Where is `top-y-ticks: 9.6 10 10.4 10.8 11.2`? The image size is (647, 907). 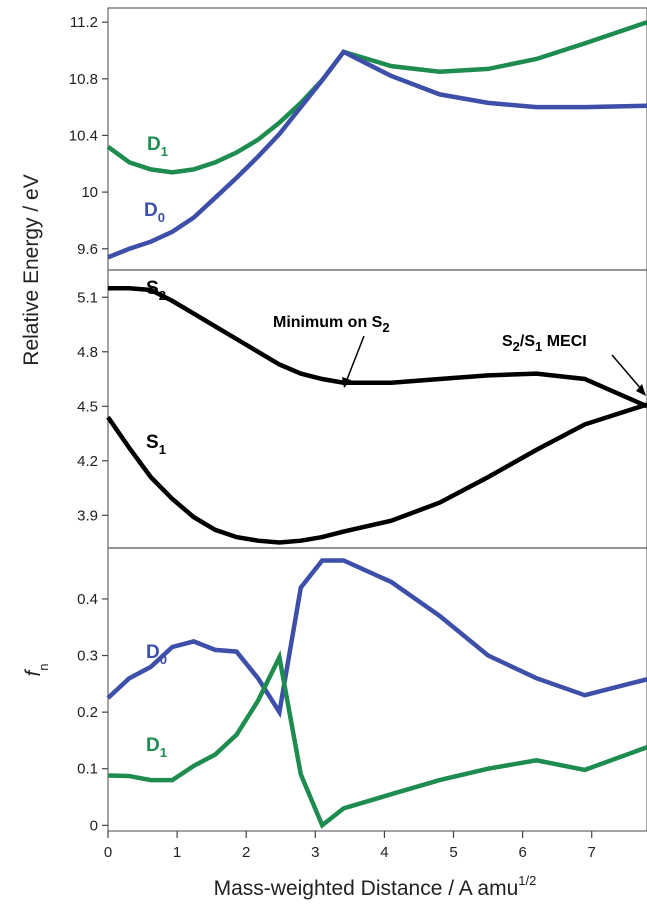 top-y-ticks: 9.6 10 10.4 10.8 11.2 is located at coordinates (88, 136).